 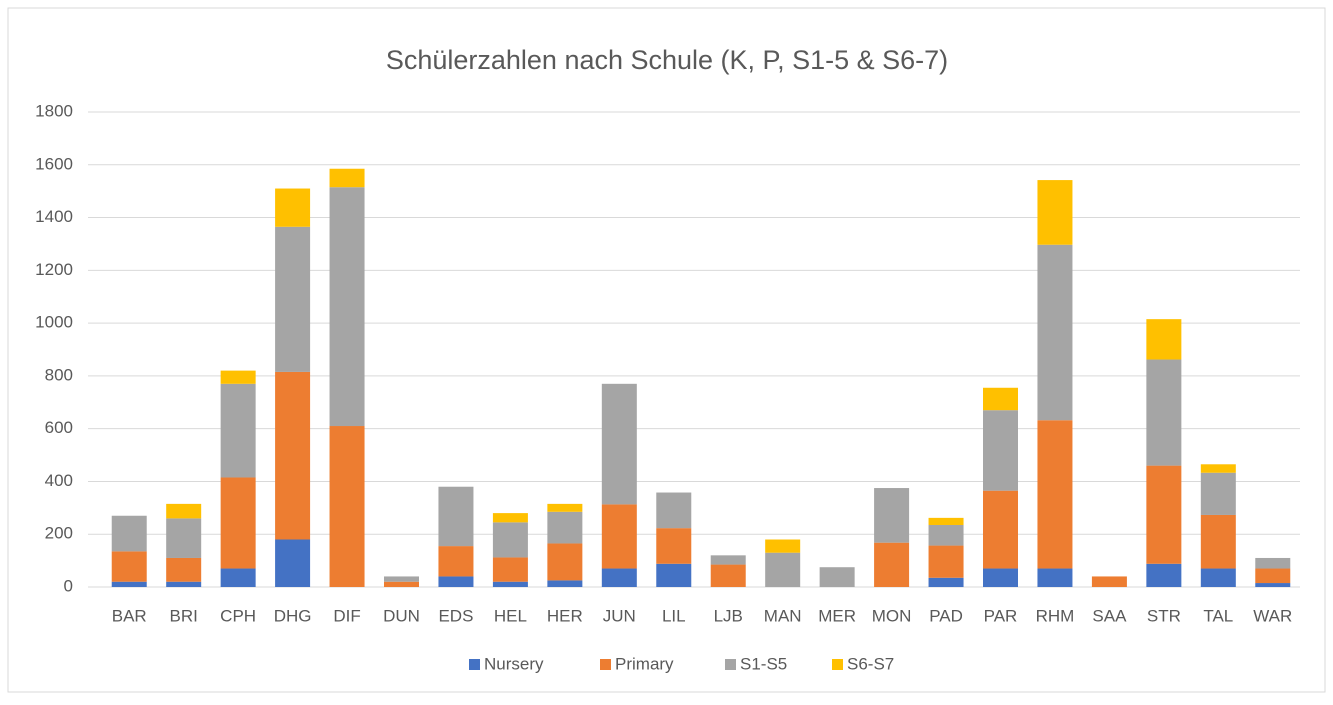 I want to click on y-tick-label: 600, so click(x=59, y=427).